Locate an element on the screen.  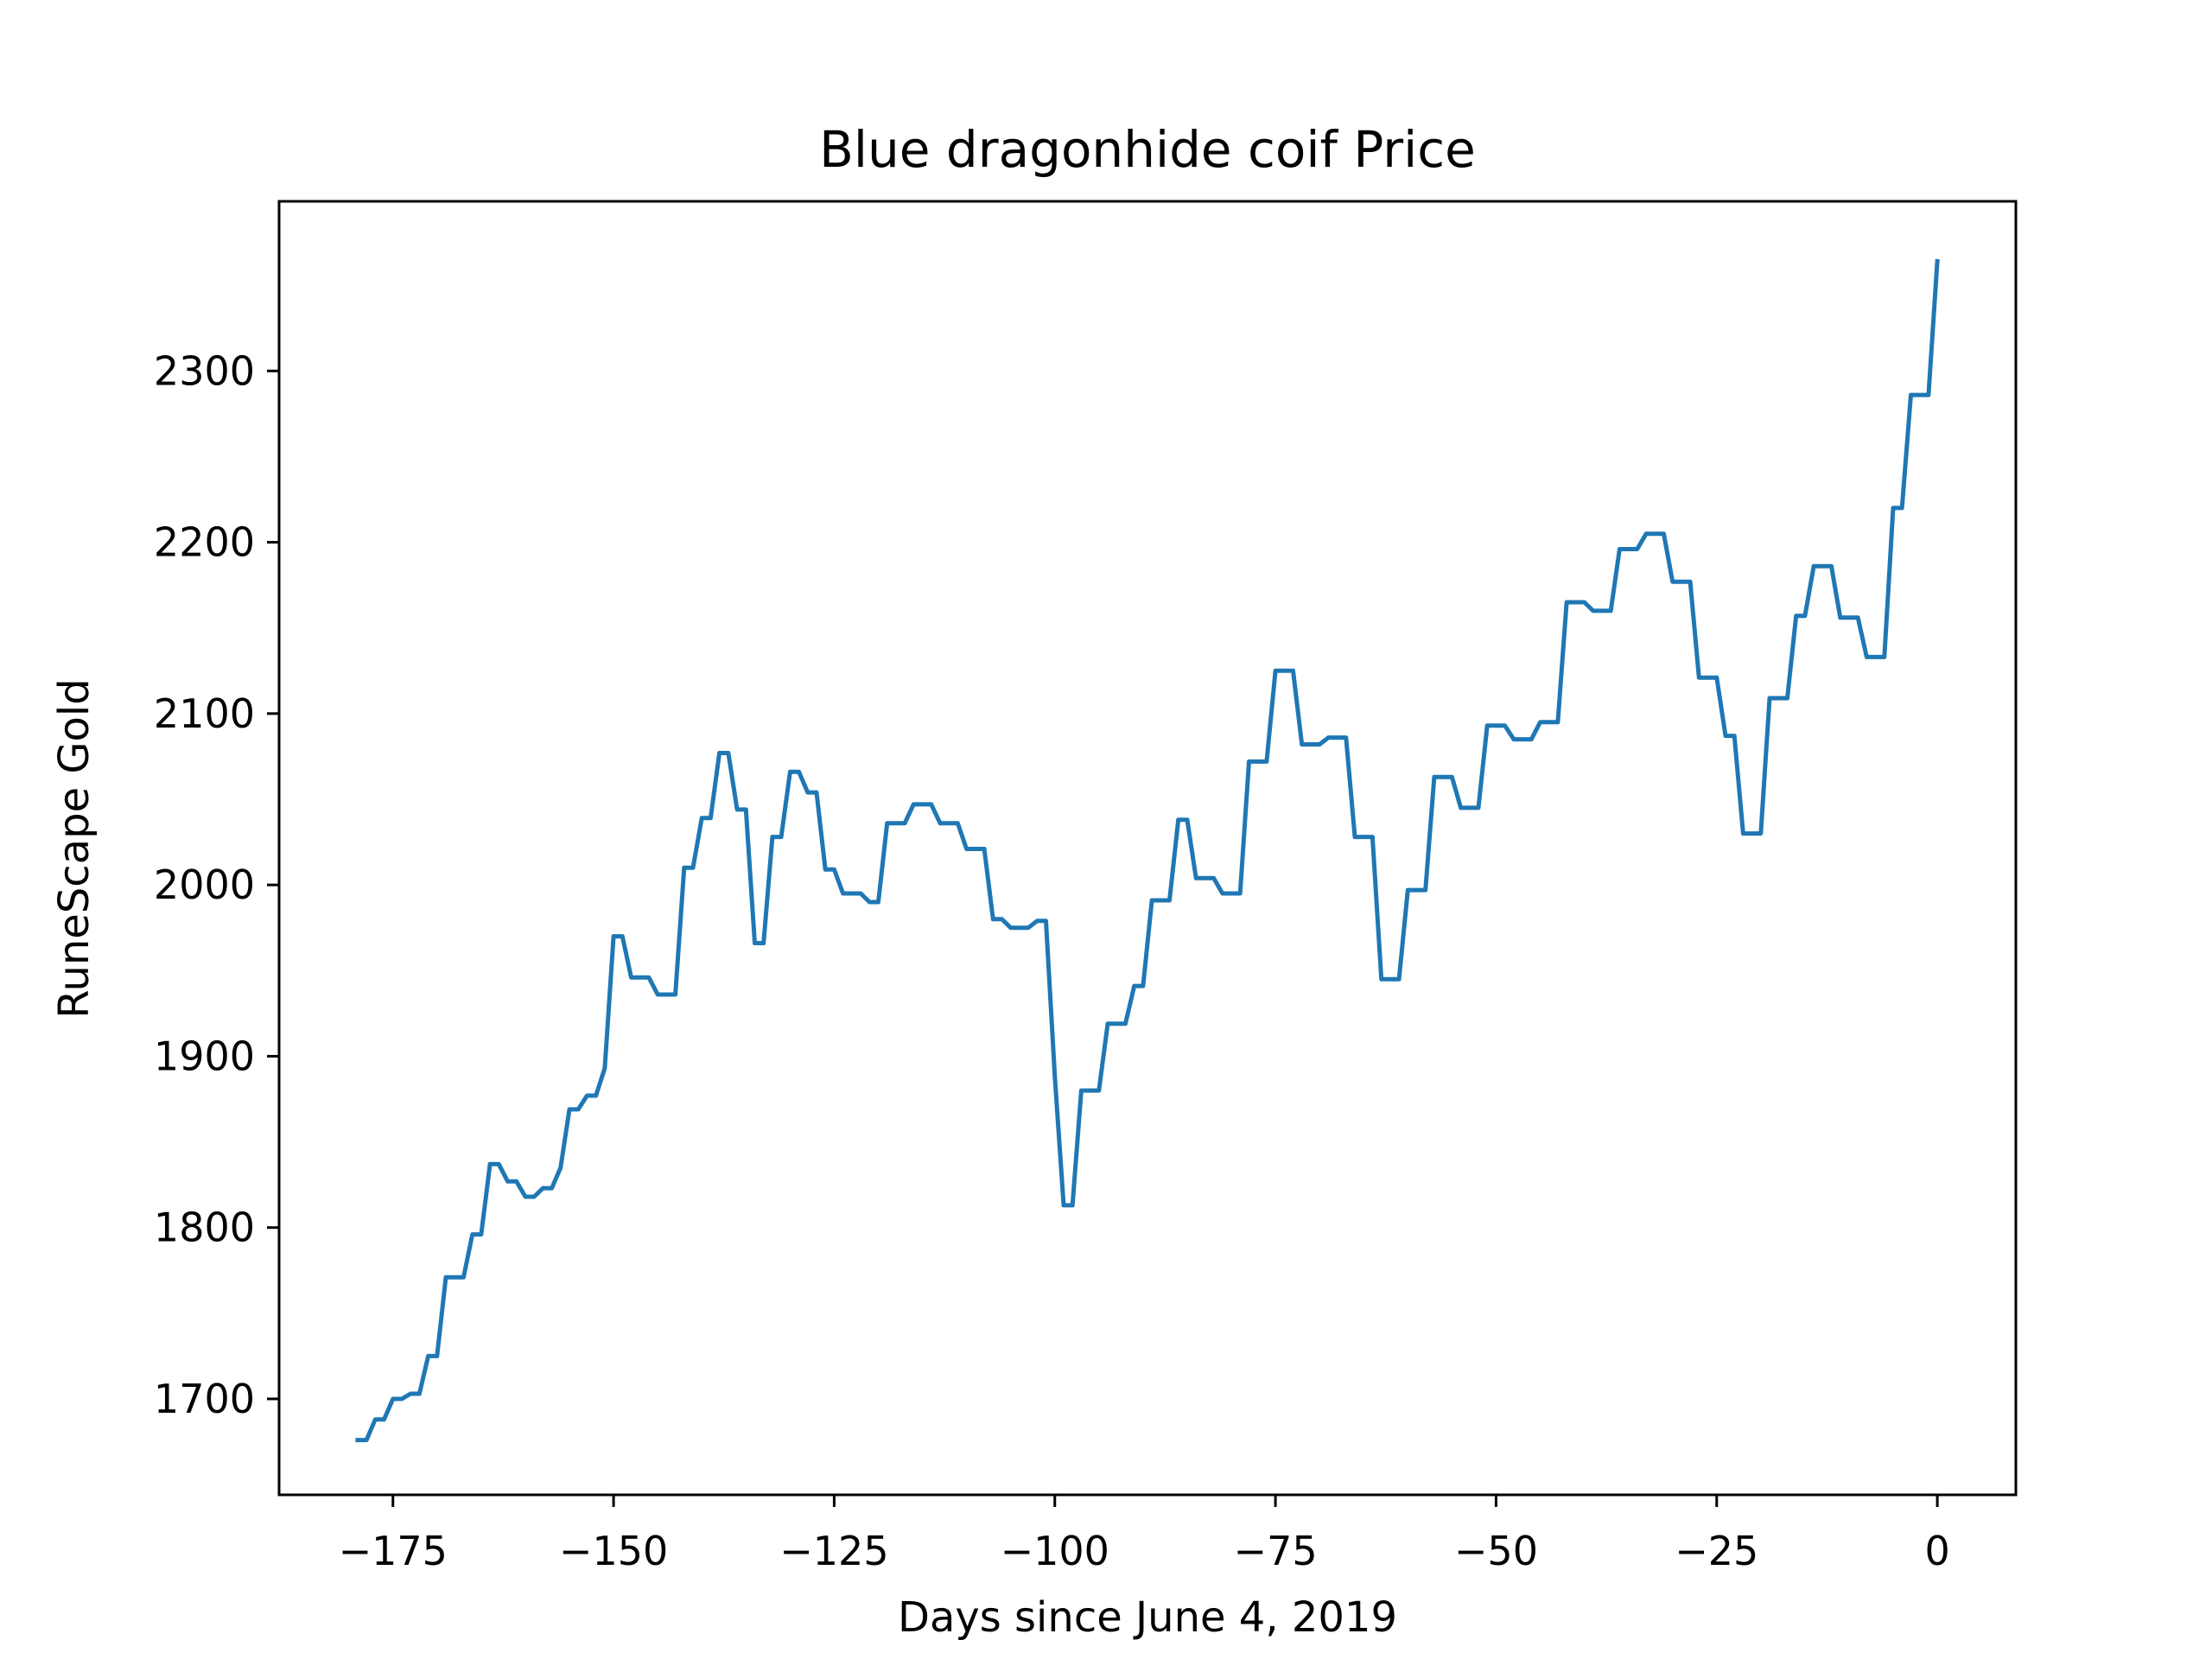
x-tick-label: −100 is located at coordinates (1055, 1551).